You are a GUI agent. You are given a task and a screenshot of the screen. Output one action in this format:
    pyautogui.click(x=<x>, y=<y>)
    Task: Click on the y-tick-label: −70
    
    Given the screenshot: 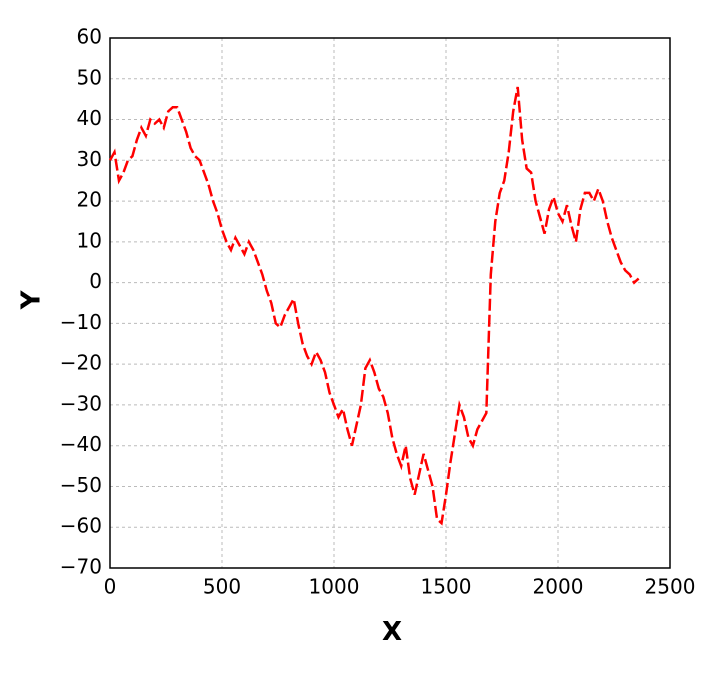 What is the action you would take?
    pyautogui.click(x=81, y=567)
    